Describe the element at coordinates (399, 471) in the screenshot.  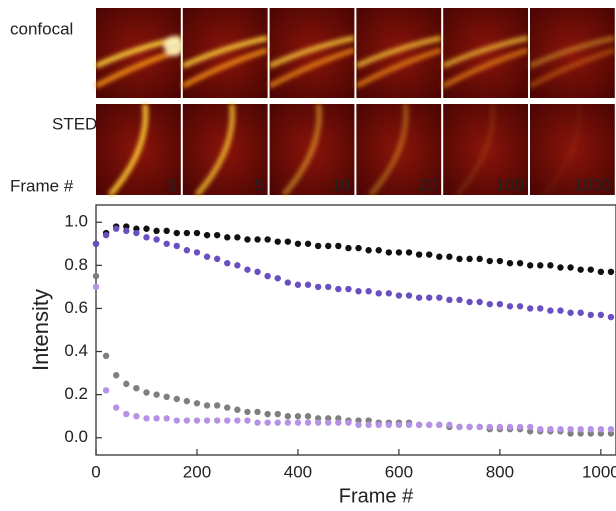
I see `x-tick-label: 600` at that location.